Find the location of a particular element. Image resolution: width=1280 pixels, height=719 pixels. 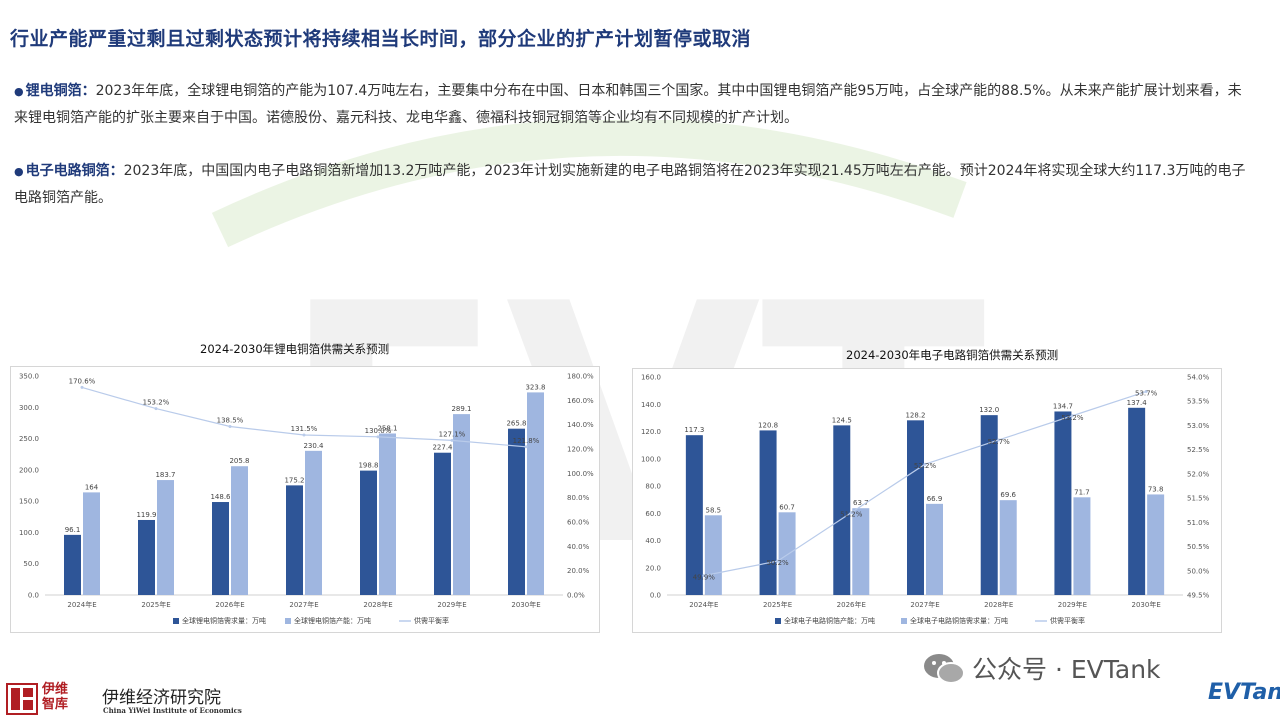

data-label: 128.2 is located at coordinates (915, 415).